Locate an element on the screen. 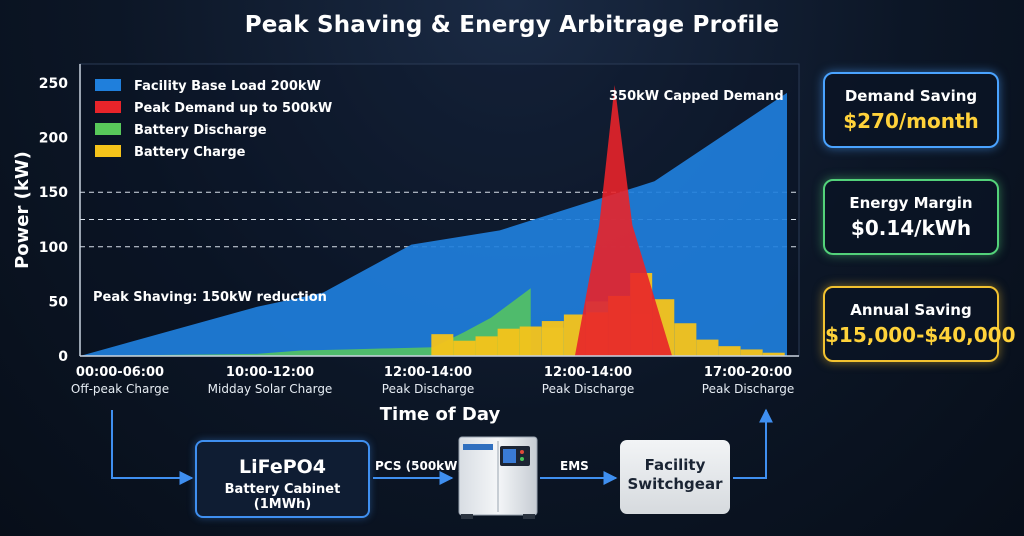 This screenshot has width=1024, height=536. kpi-value: $15,000-$40,000 is located at coordinates (920, 335).